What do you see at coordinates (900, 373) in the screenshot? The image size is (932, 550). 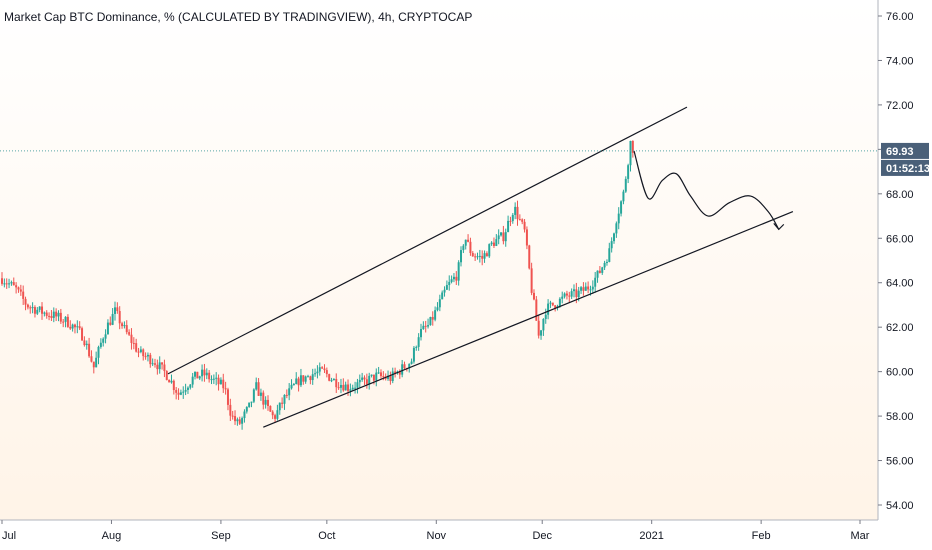 I see `y-tick-label: 60.00` at bounding box center [900, 373].